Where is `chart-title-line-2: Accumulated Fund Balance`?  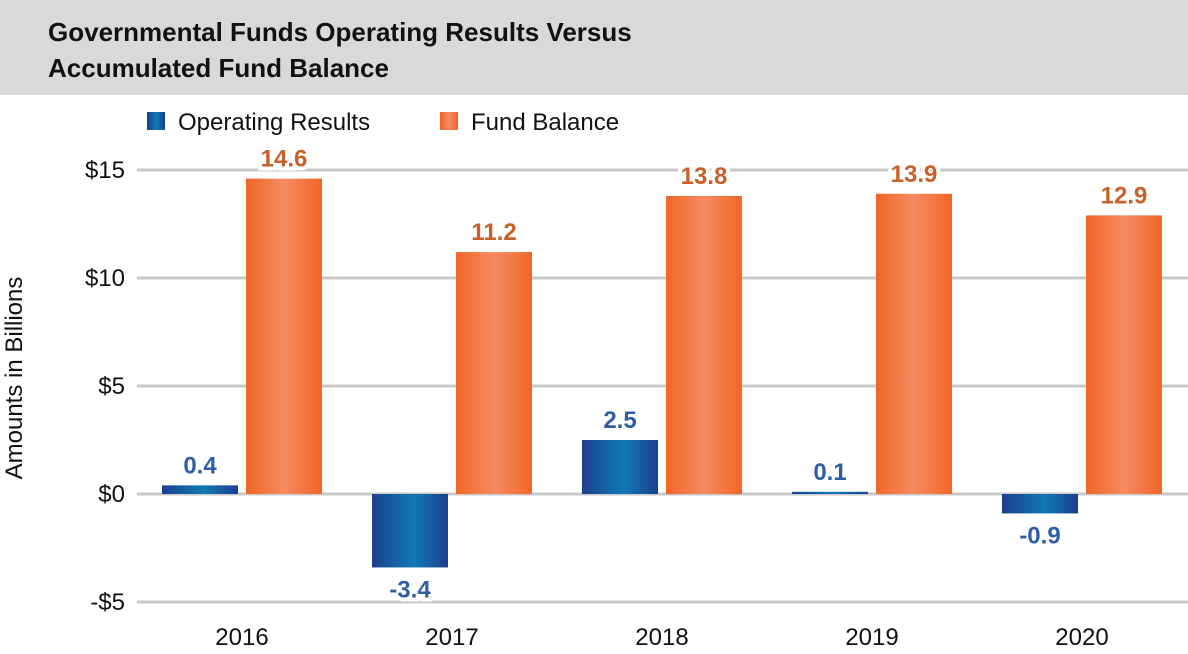 chart-title-line-2: Accumulated Fund Balance is located at coordinates (218, 68).